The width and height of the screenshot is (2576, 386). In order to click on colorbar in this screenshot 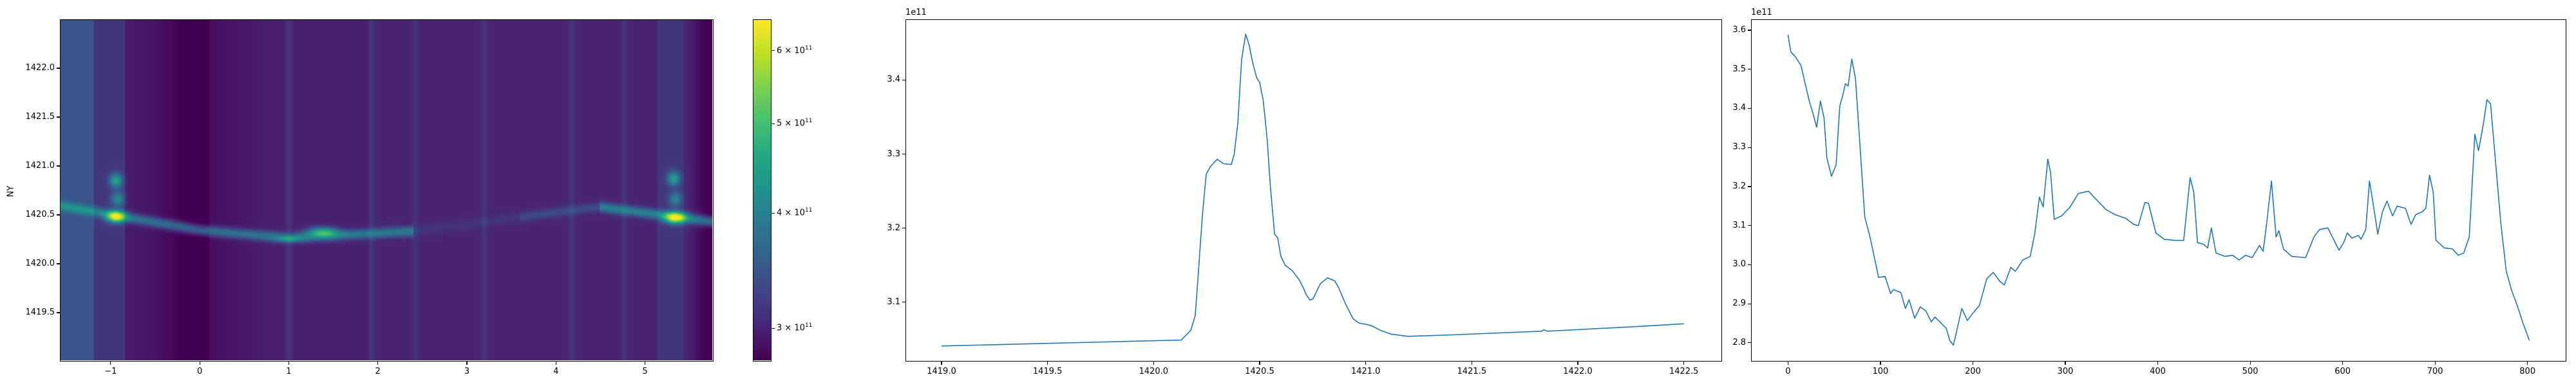, I will do `click(762, 190)`.